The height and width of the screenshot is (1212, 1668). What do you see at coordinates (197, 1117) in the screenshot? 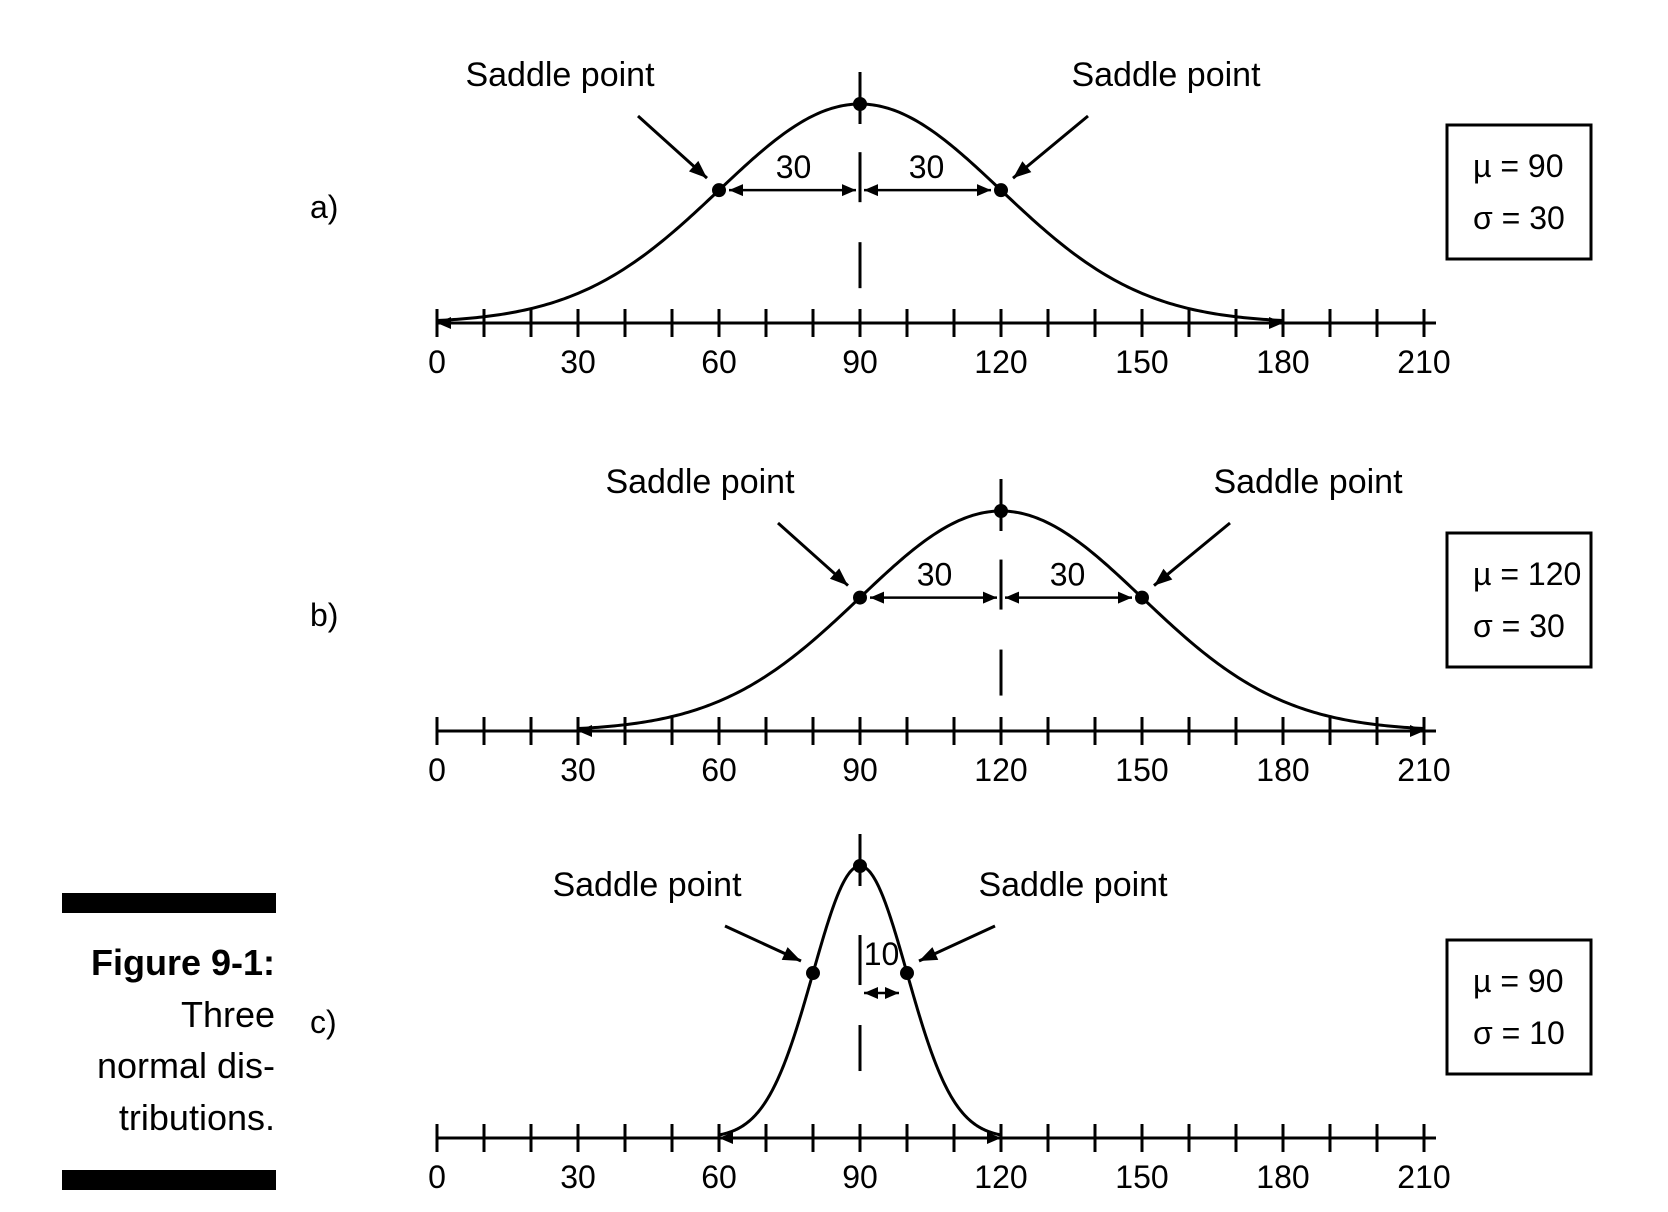
I see `caption-line-3: tributions.` at bounding box center [197, 1117].